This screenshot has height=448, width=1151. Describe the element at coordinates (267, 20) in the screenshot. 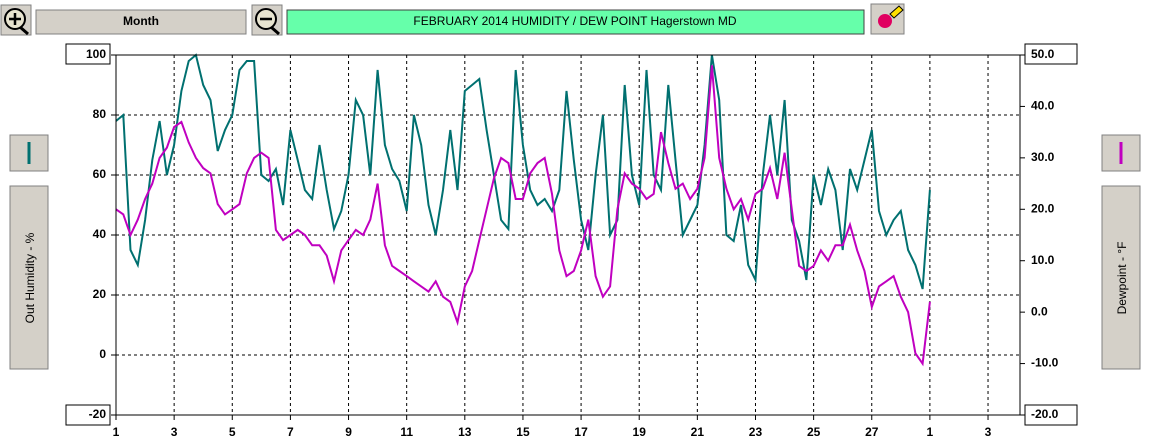

I see `zoom-out-button` at that location.